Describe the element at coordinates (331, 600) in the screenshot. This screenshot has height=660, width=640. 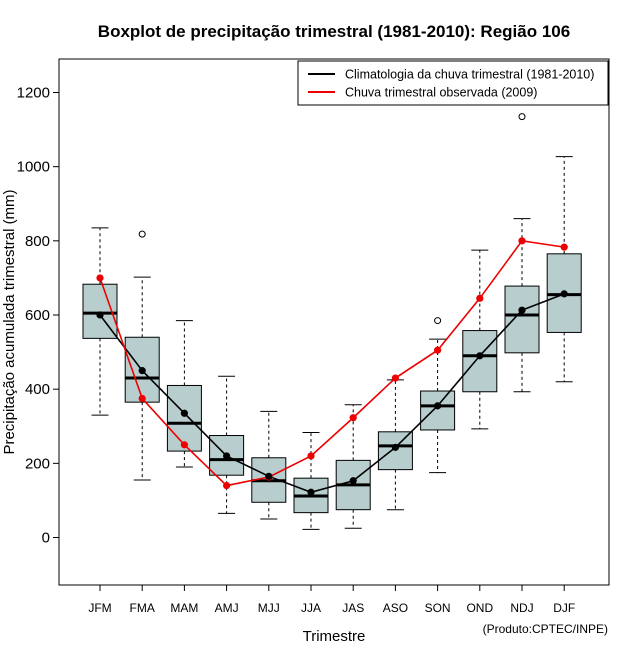
I see `x-axis: JFM FMA MAM AMJ MJJ JJA JAS ASO SON OND NDJ DJF` at that location.